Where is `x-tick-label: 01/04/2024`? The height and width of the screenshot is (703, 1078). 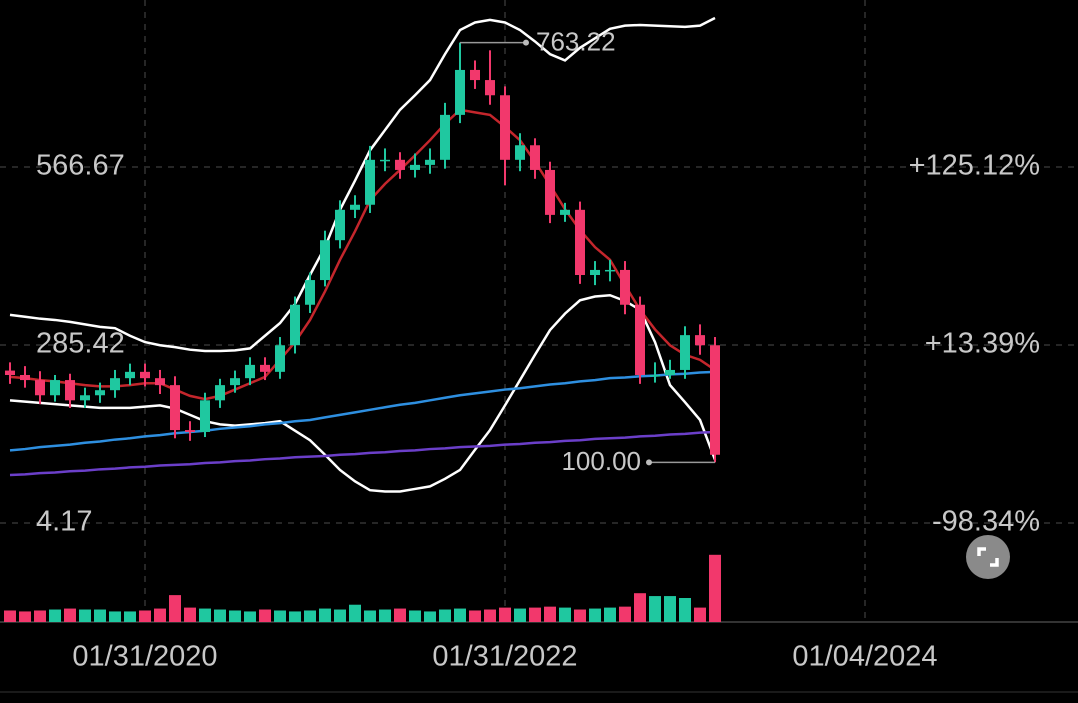 x-tick-label: 01/04/2024 is located at coordinates (864, 657).